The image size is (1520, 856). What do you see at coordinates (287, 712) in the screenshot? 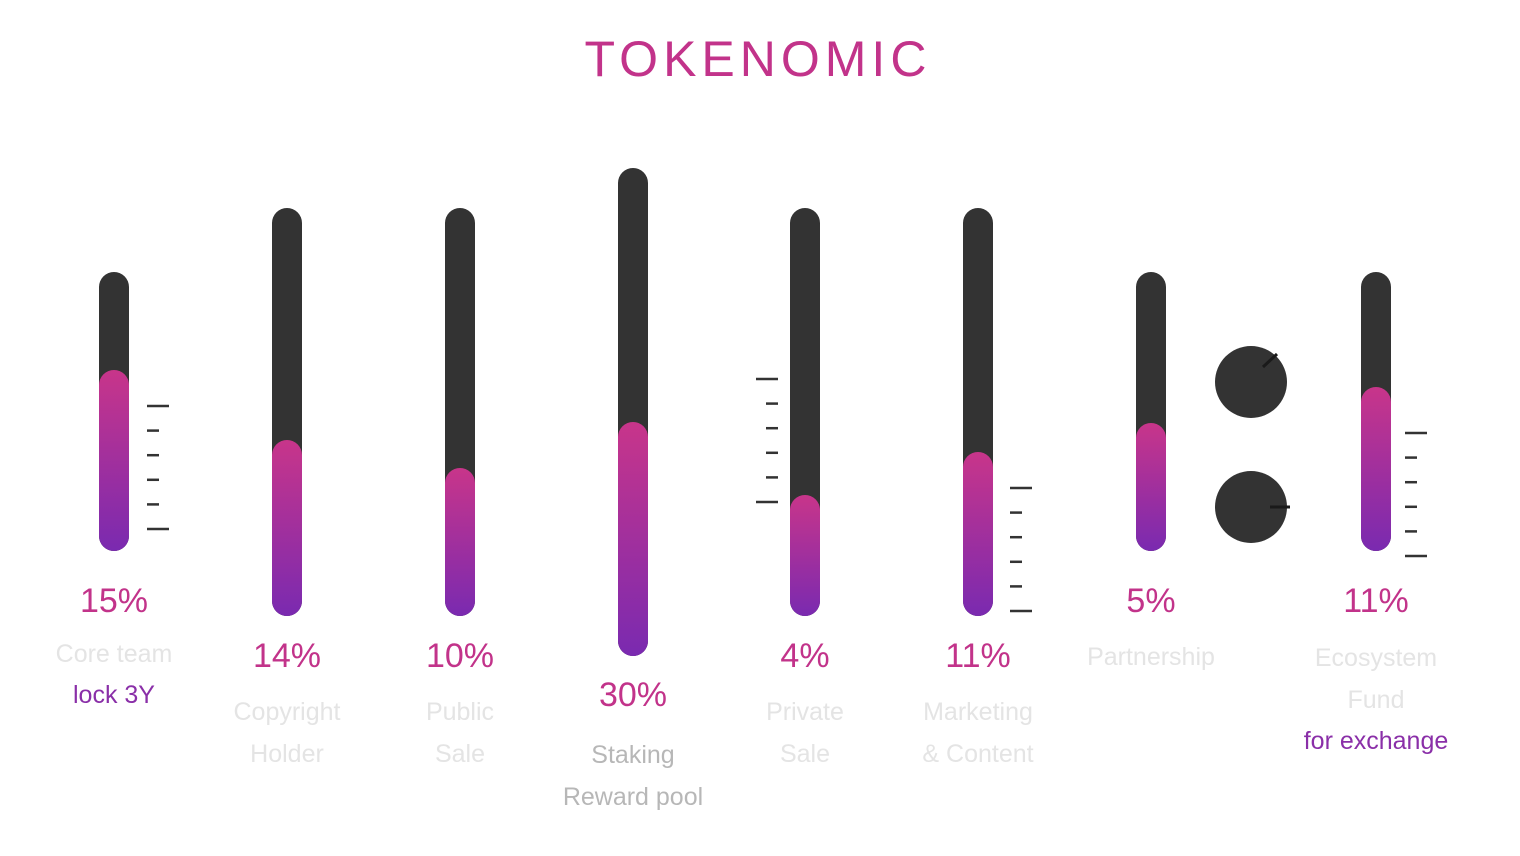
I see `category-label: Copyright` at bounding box center [287, 712].